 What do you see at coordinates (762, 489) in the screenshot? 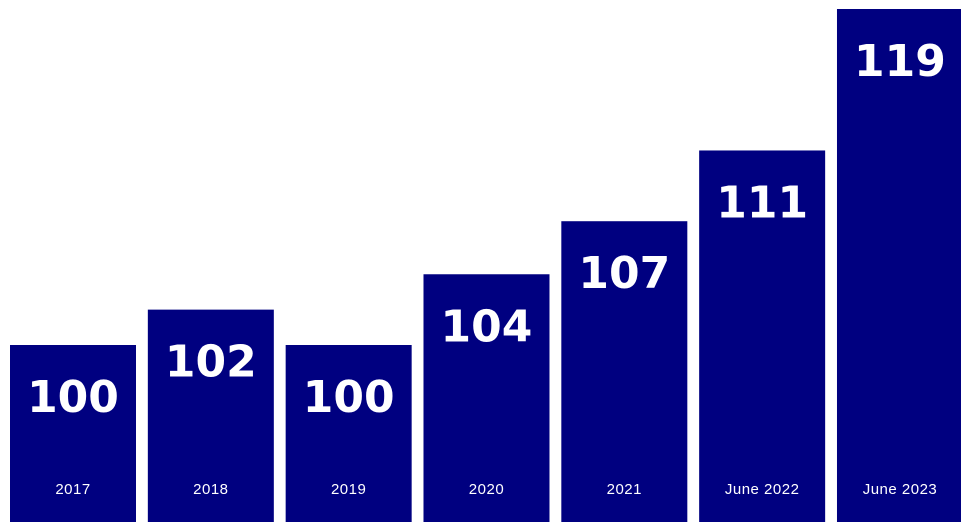
I see `category-label: June 2022` at bounding box center [762, 489].